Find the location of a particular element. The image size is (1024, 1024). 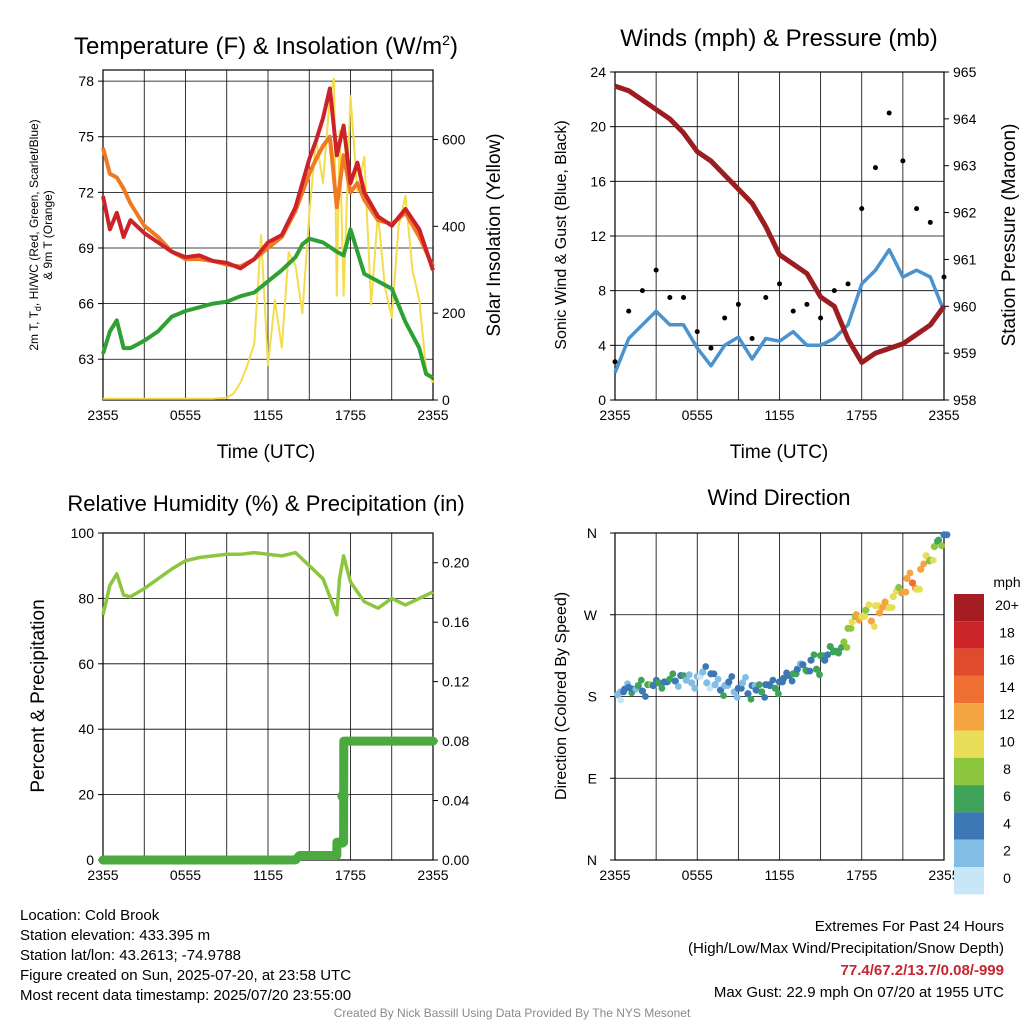

extremes-title: Extremes For Past 24 Hours is located at coordinates (909, 926).